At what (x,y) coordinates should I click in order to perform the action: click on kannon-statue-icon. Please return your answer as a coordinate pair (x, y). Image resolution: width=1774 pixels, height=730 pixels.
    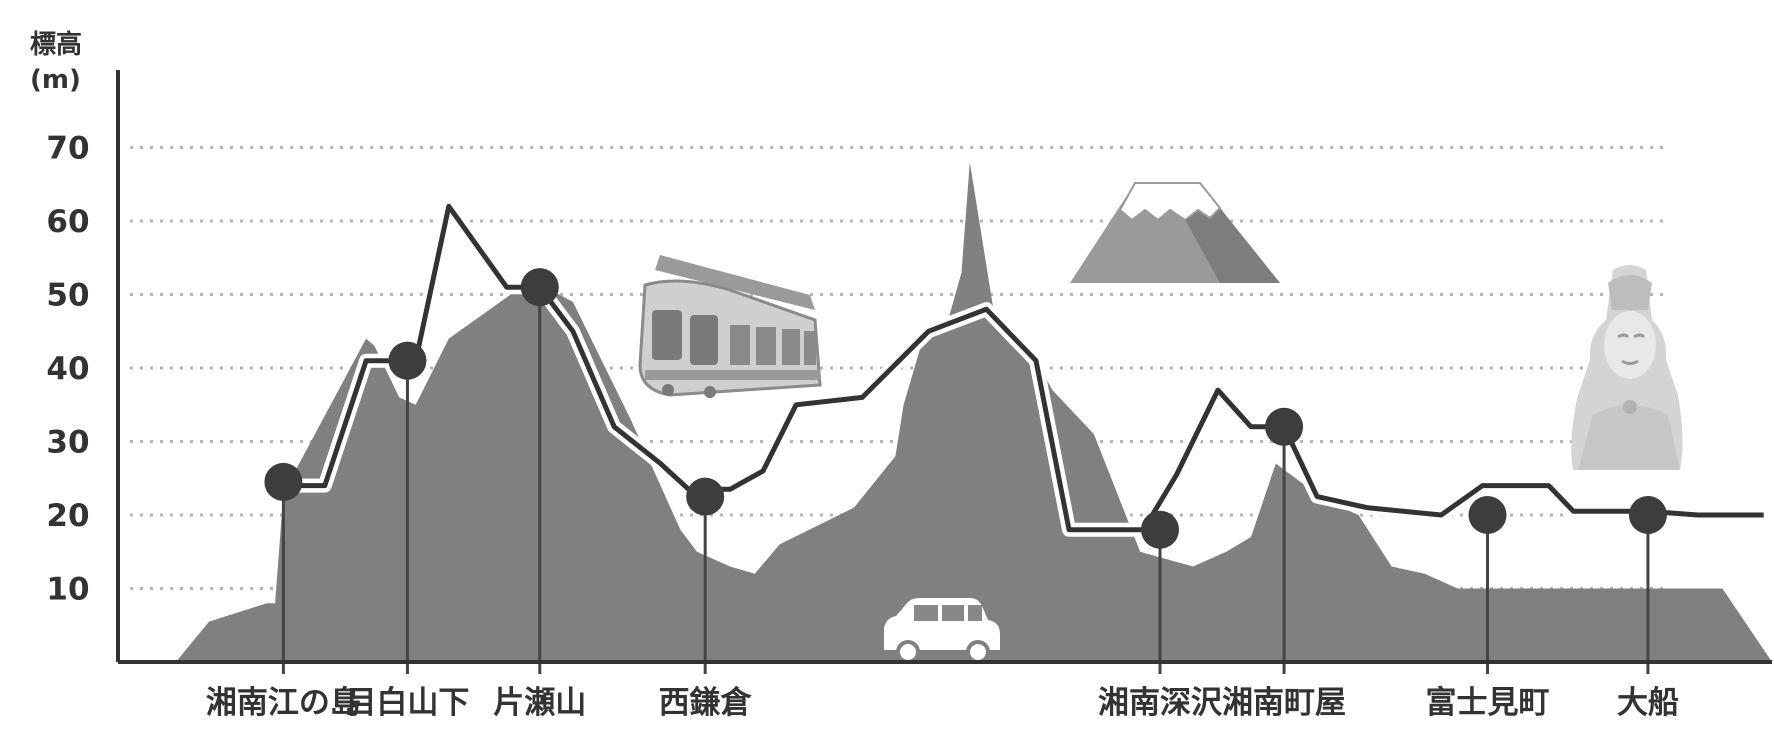
    Looking at the image, I should click on (1627, 367).